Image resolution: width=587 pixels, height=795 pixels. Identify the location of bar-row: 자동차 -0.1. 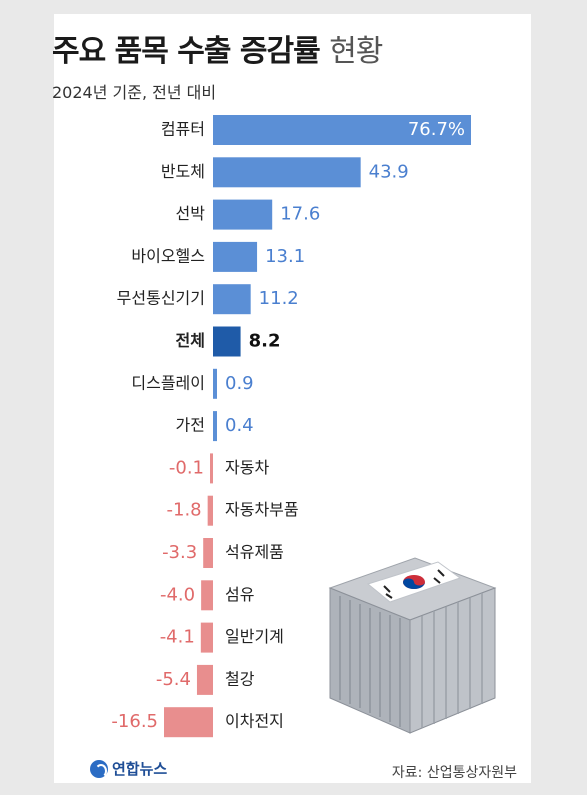
(219, 468).